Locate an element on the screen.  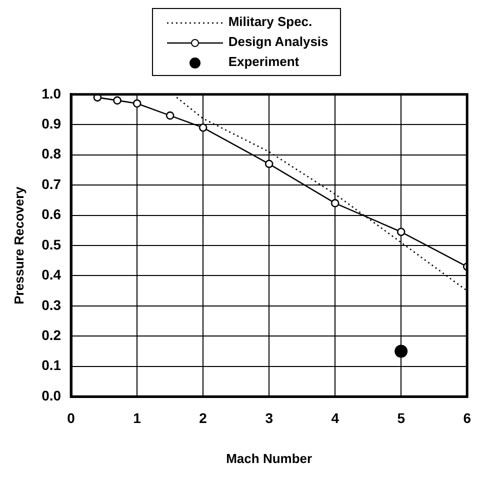
x-tick-label: 0 is located at coordinates (71, 418).